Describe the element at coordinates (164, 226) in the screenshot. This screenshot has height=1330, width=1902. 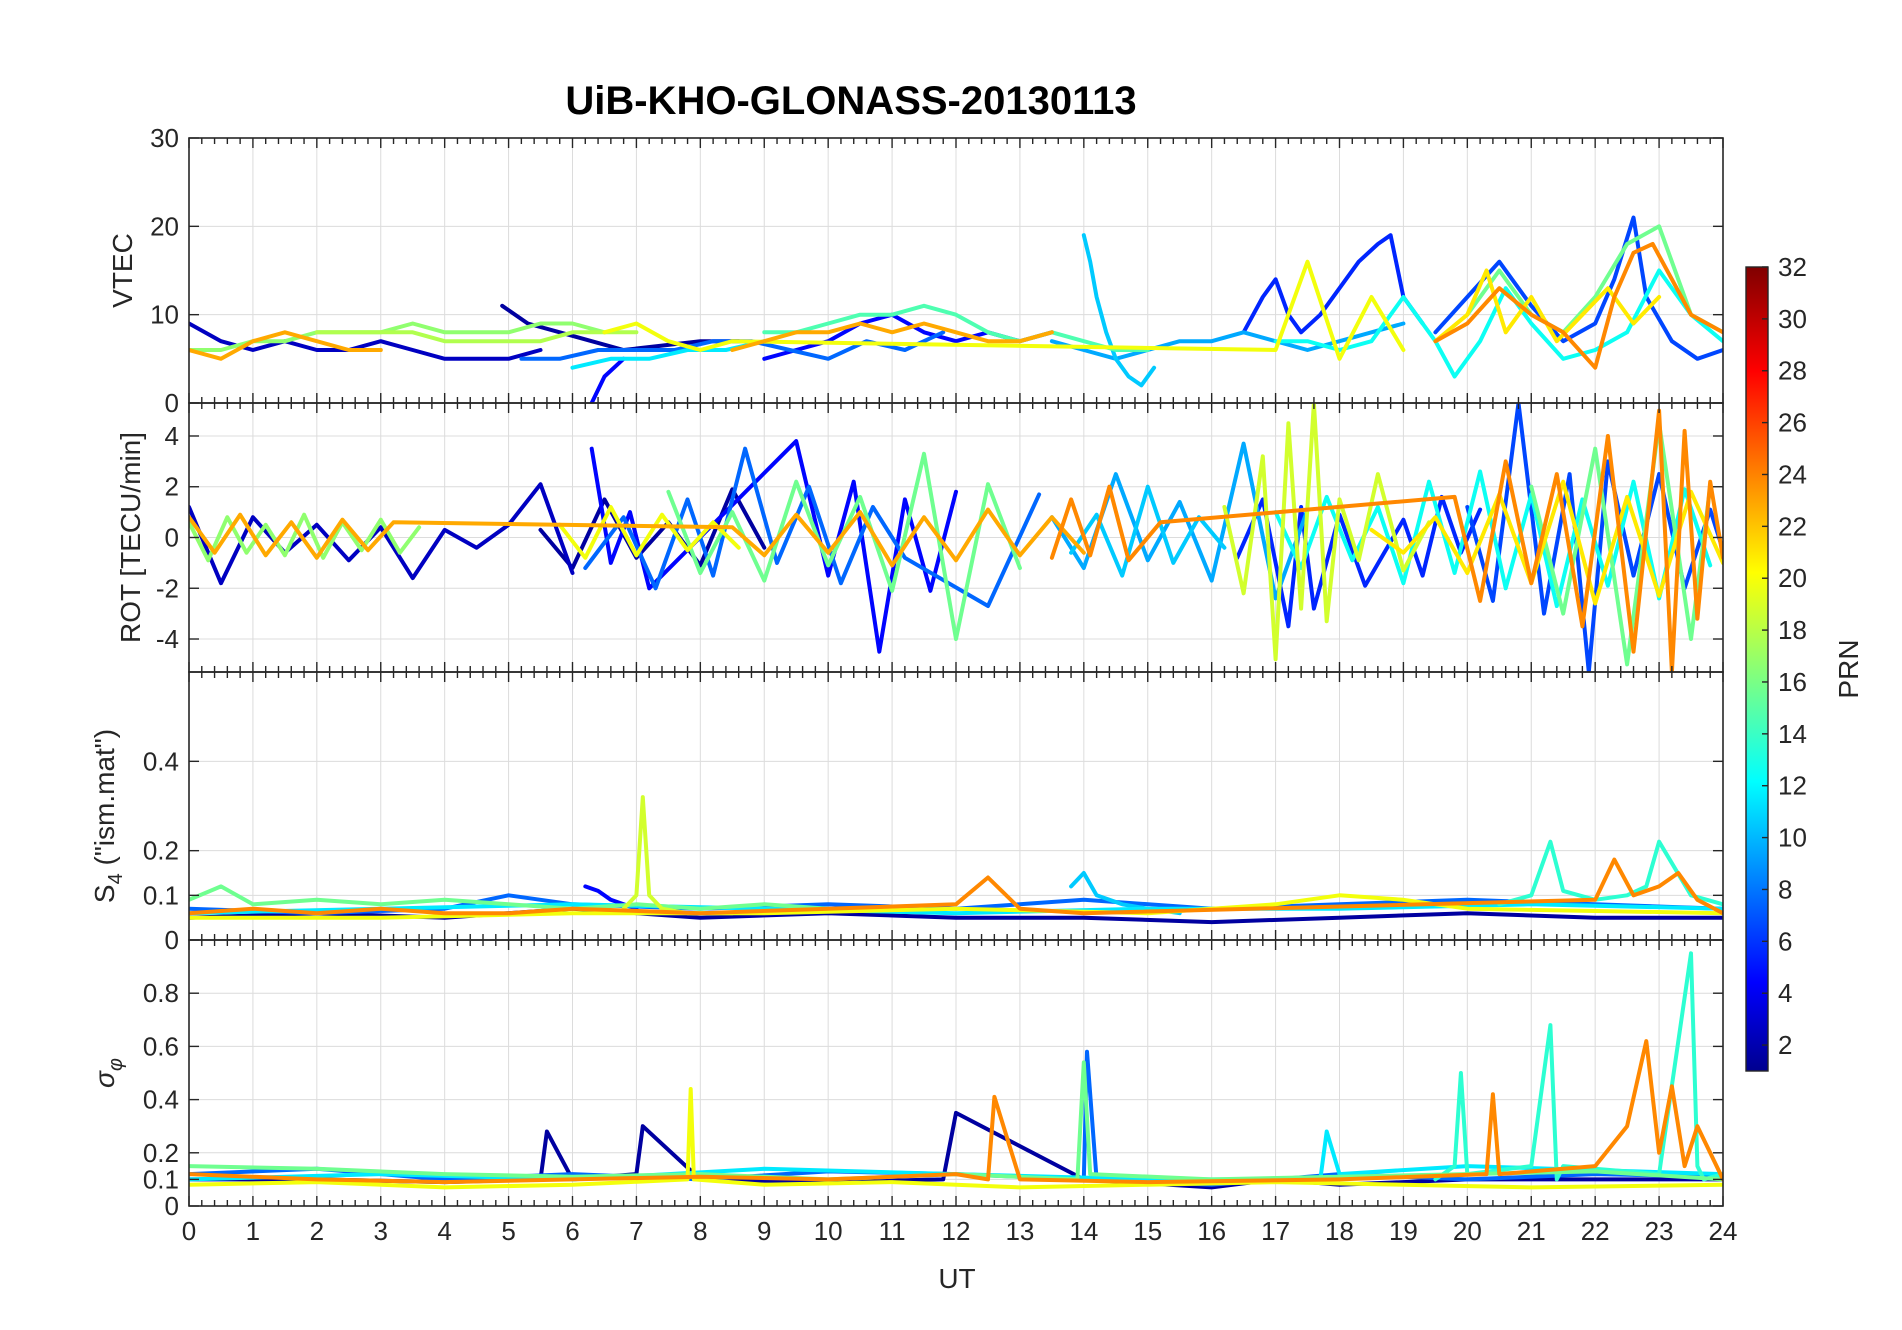
I see `y-tick-label: 20` at that location.